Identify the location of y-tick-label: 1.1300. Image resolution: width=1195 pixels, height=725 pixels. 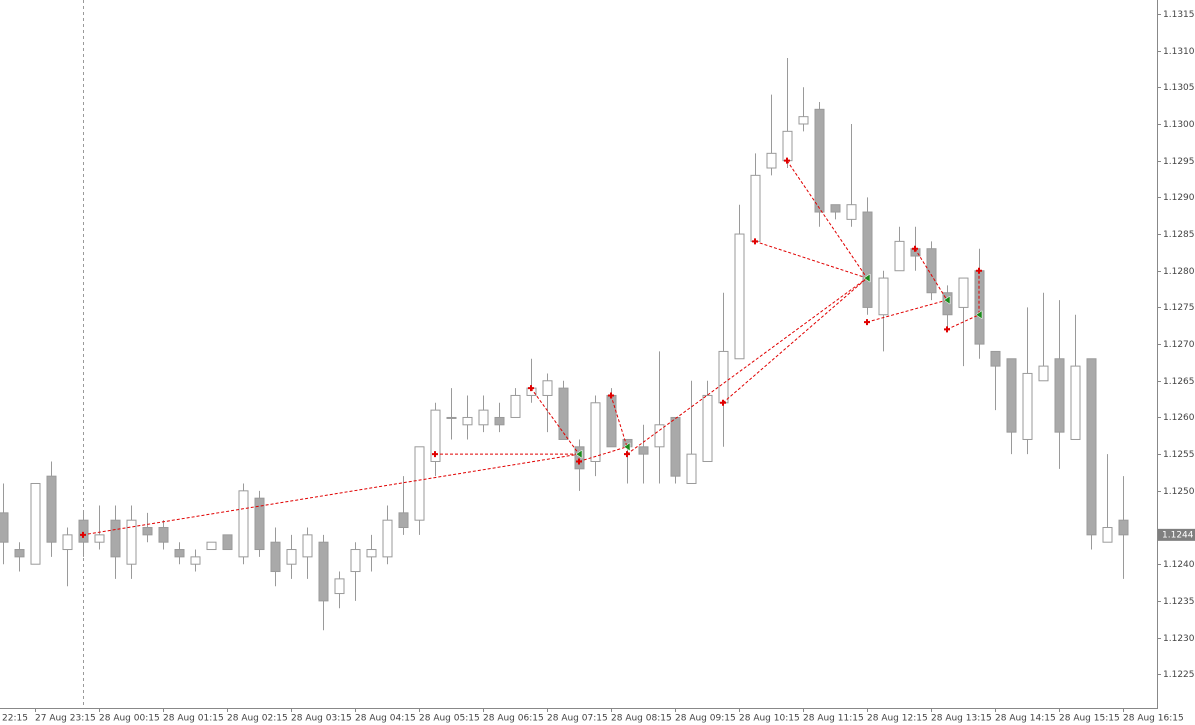
(1179, 125).